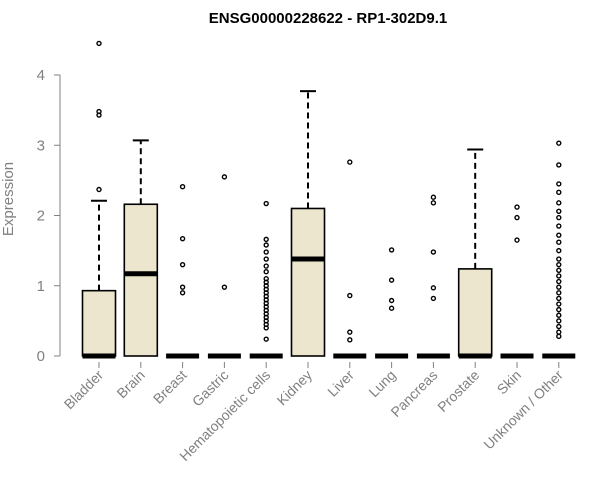 The width and height of the screenshot is (600, 500). I want to click on y-tick-label: 4, so click(41, 75).